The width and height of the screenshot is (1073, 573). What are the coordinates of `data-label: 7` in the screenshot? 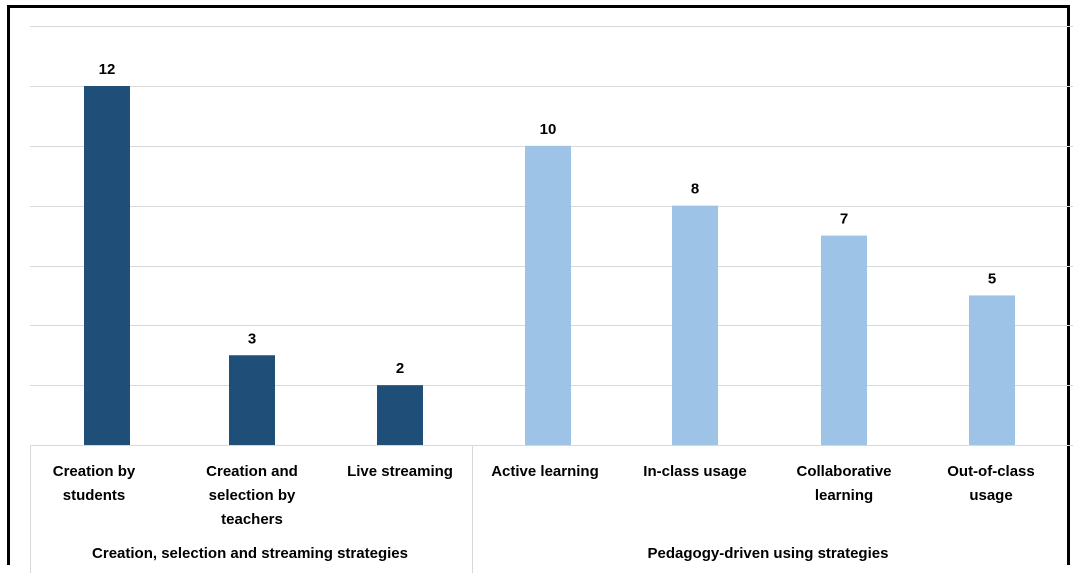 It's located at (844, 219).